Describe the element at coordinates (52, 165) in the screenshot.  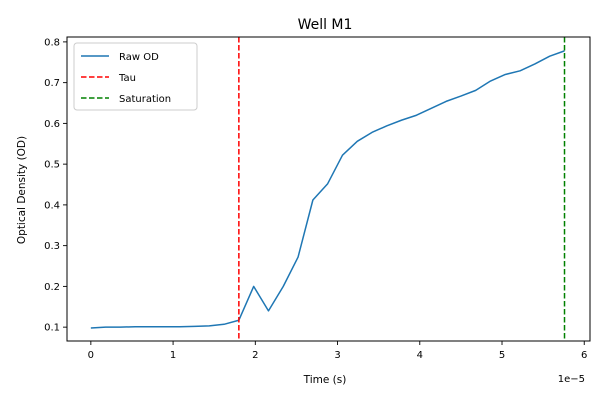
I see `y-tick-label: 0.5` at that location.